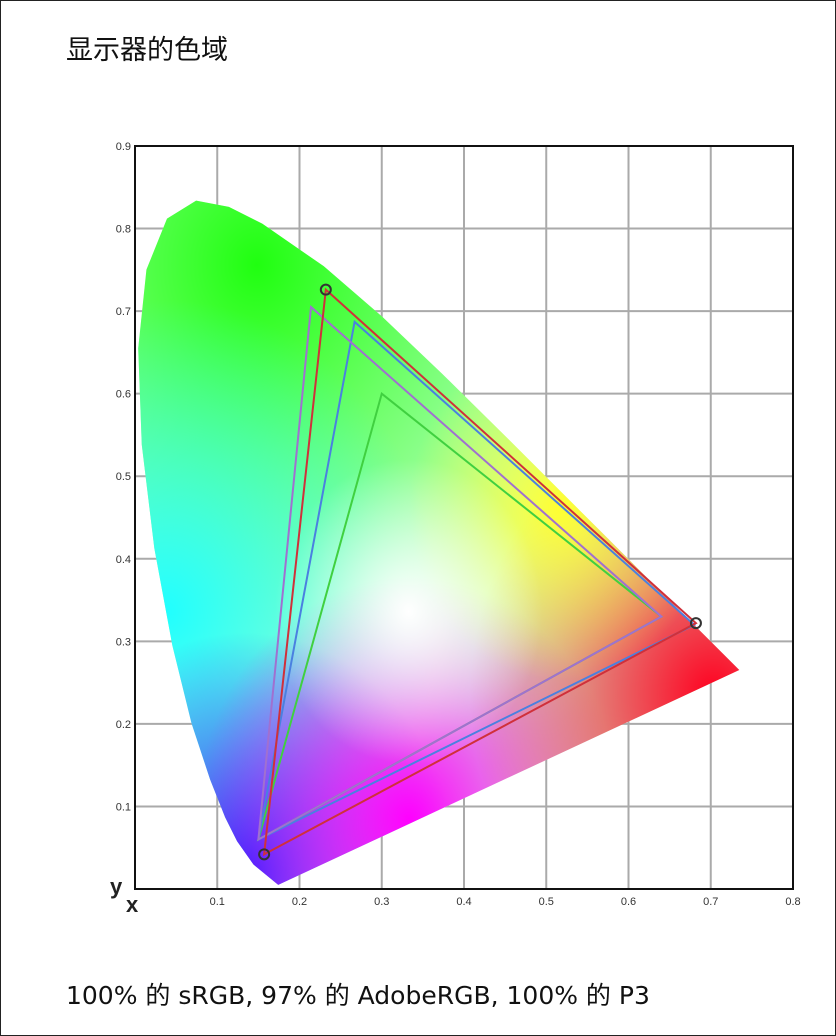 This screenshot has width=836, height=1036. I want to click on x-tick-label: 0.8, so click(792, 902).